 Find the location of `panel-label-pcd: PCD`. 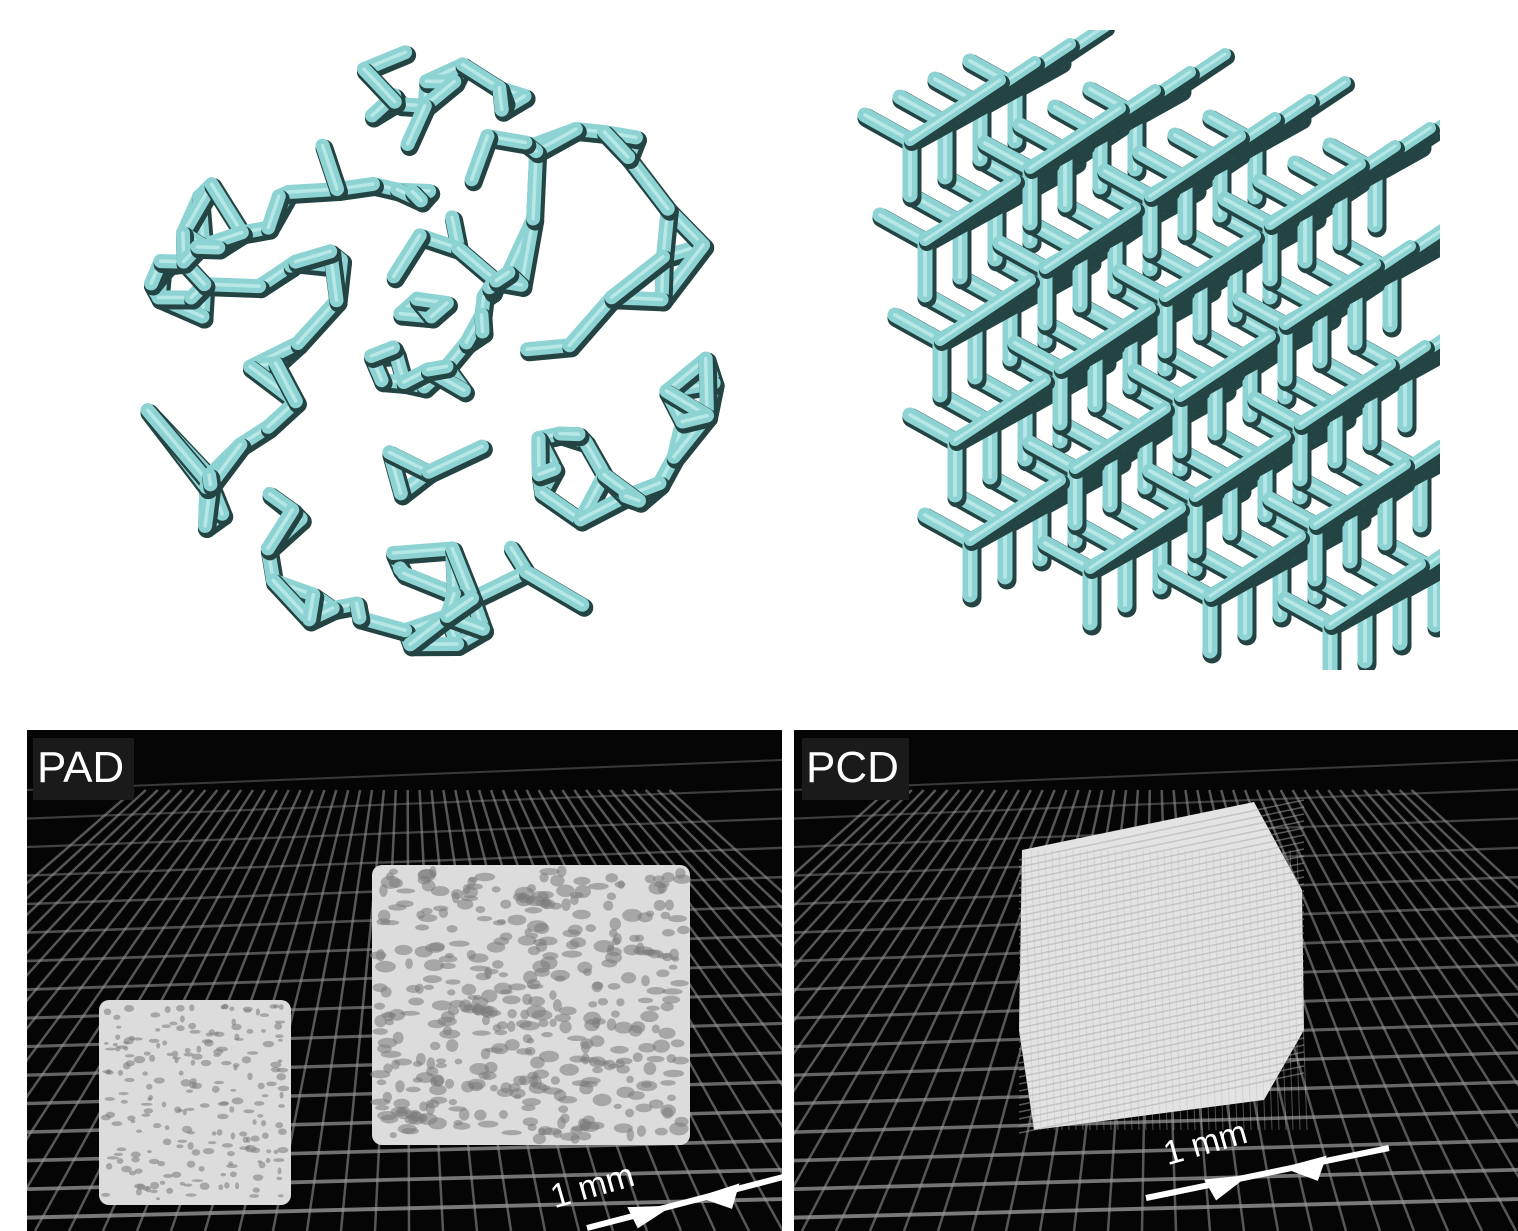

panel-label-pcd: PCD is located at coordinates (855, 769).